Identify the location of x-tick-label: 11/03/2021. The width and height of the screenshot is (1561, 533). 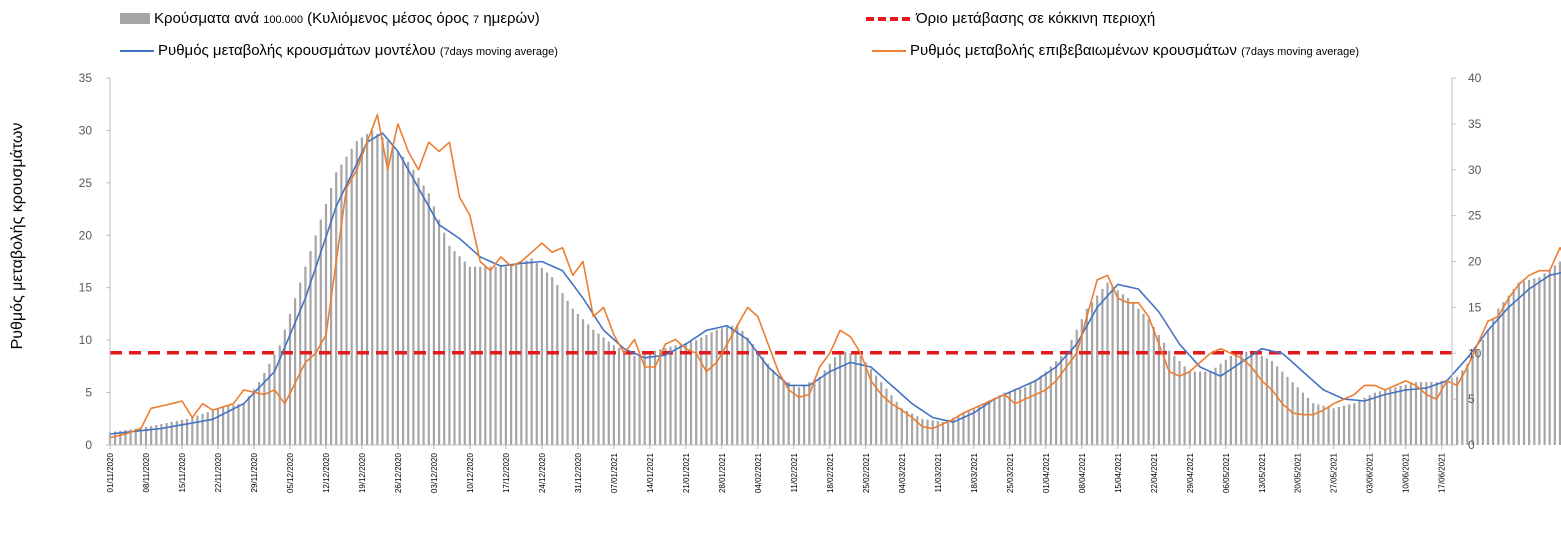
(938, 472).